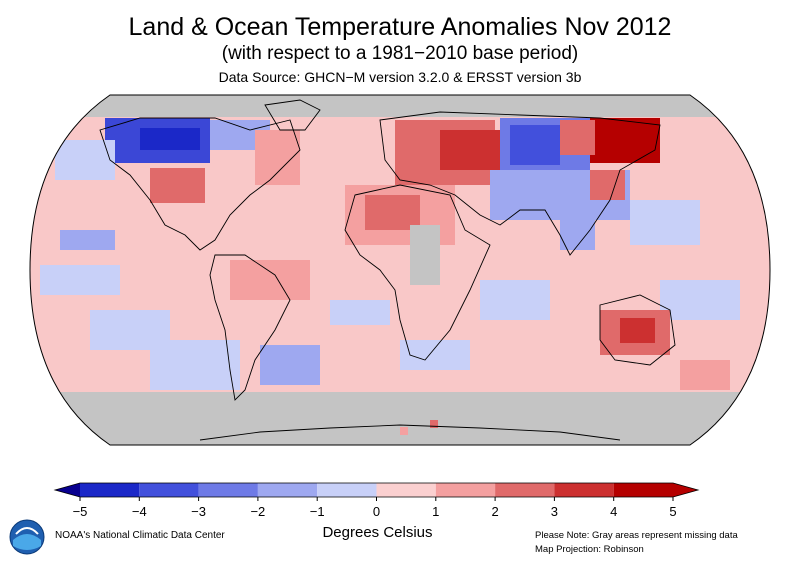  Describe the element at coordinates (198, 511) in the screenshot. I see `colorbar-tick-label: −3` at that location.